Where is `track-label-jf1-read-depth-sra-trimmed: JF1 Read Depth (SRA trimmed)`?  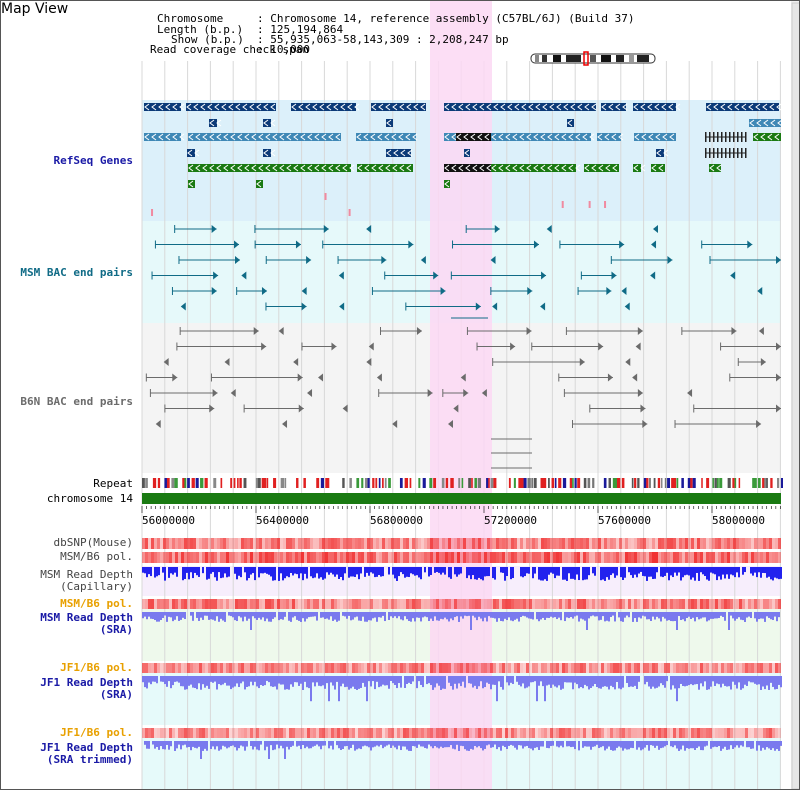 track-label-jf1-read-depth-sra-trimmed: JF1 Read Depth (SRA trimmed) is located at coordinates (86, 753).